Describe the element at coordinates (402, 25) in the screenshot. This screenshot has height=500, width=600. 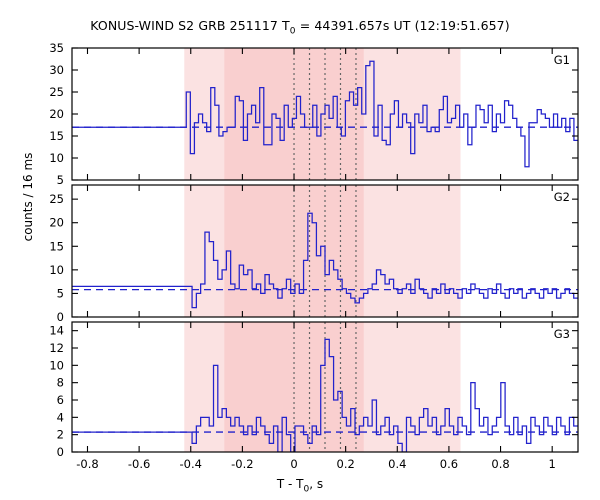
I see `chart-title-t0-value: = 44391.657s UT (12:19:51.657)` at that location.